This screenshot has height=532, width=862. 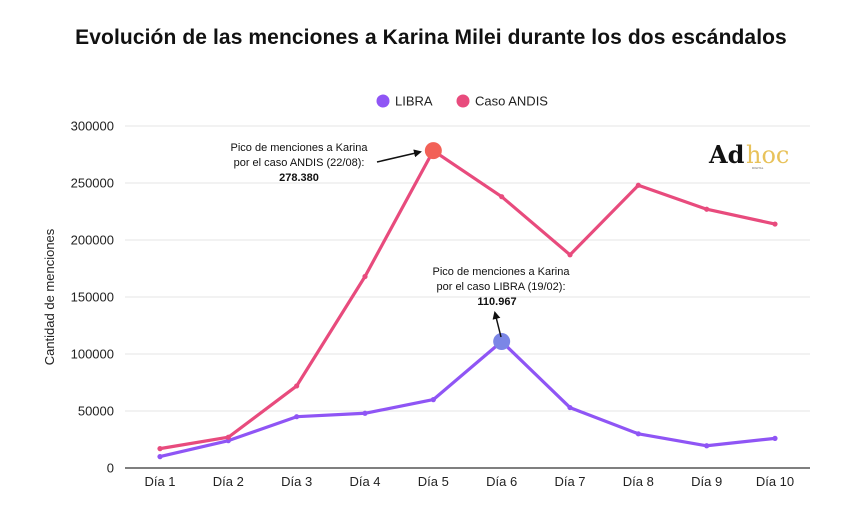 I want to click on x-tick-label: Día 5, so click(x=433, y=481).